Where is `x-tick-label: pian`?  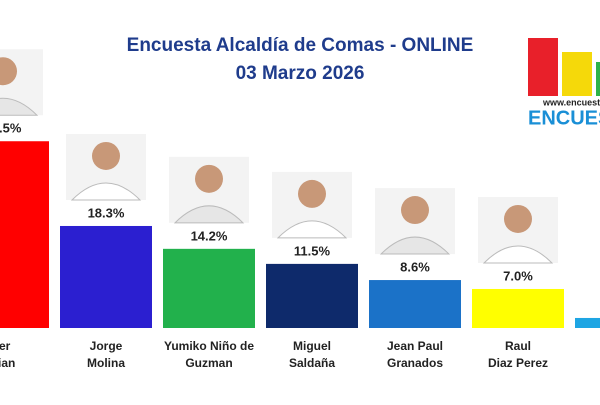 x-tick-label: pian is located at coordinates (7, 363).